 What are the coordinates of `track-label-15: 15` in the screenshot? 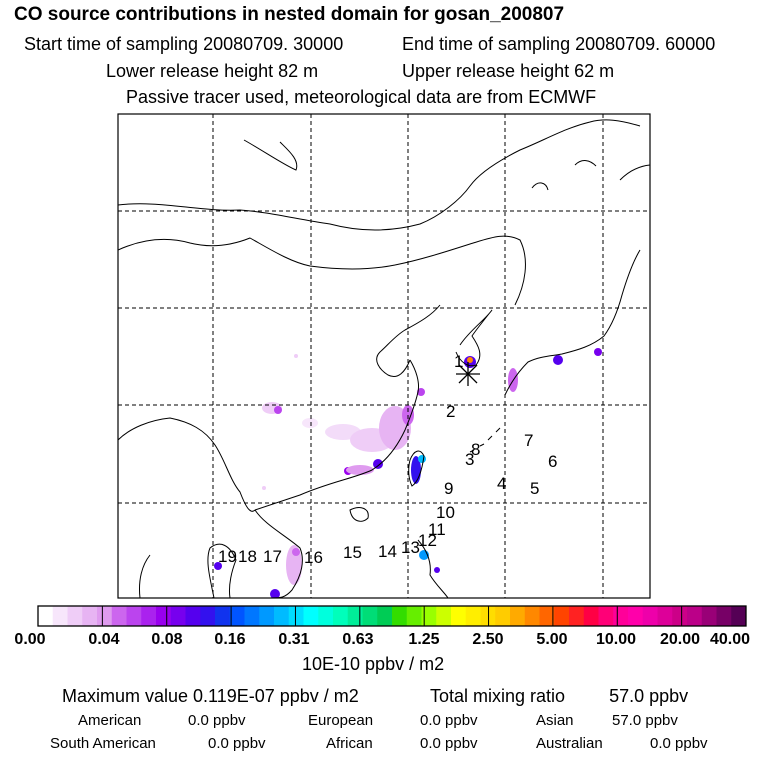 It's located at (352, 552).